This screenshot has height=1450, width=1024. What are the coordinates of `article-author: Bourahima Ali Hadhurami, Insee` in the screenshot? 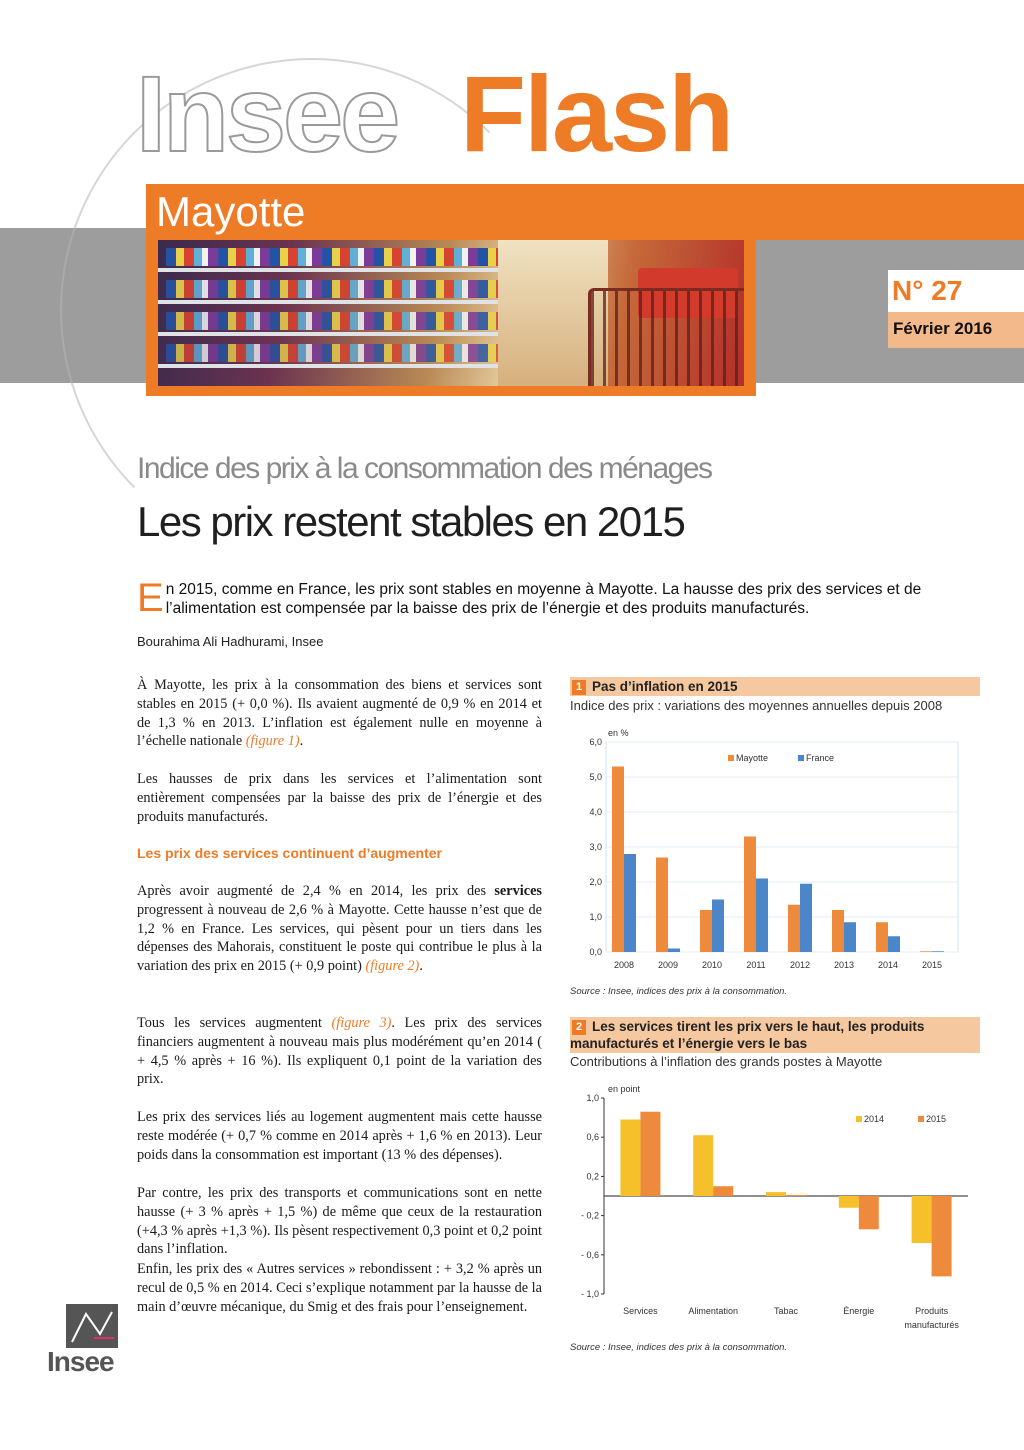 It's located at (230, 641).